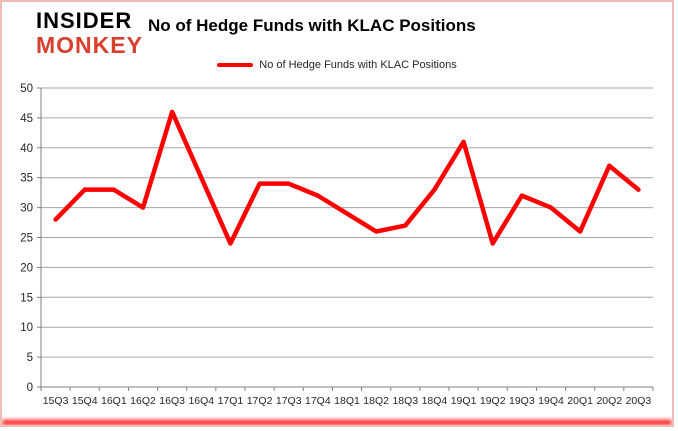  I want to click on x-tick-label: 18Q4, so click(435, 401).